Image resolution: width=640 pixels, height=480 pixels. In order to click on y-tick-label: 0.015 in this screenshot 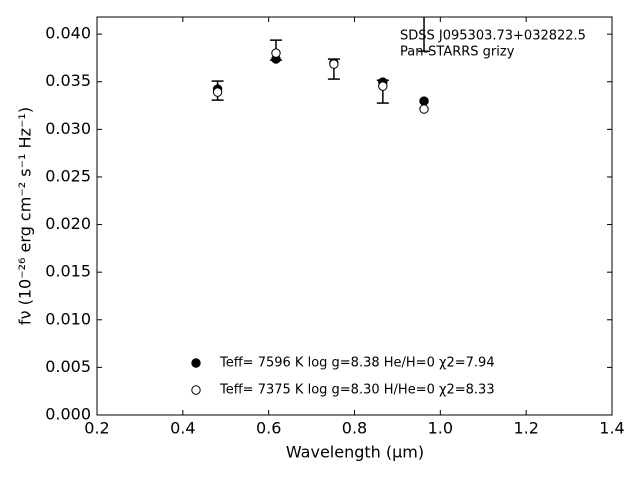, I will do `click(68, 271)`.